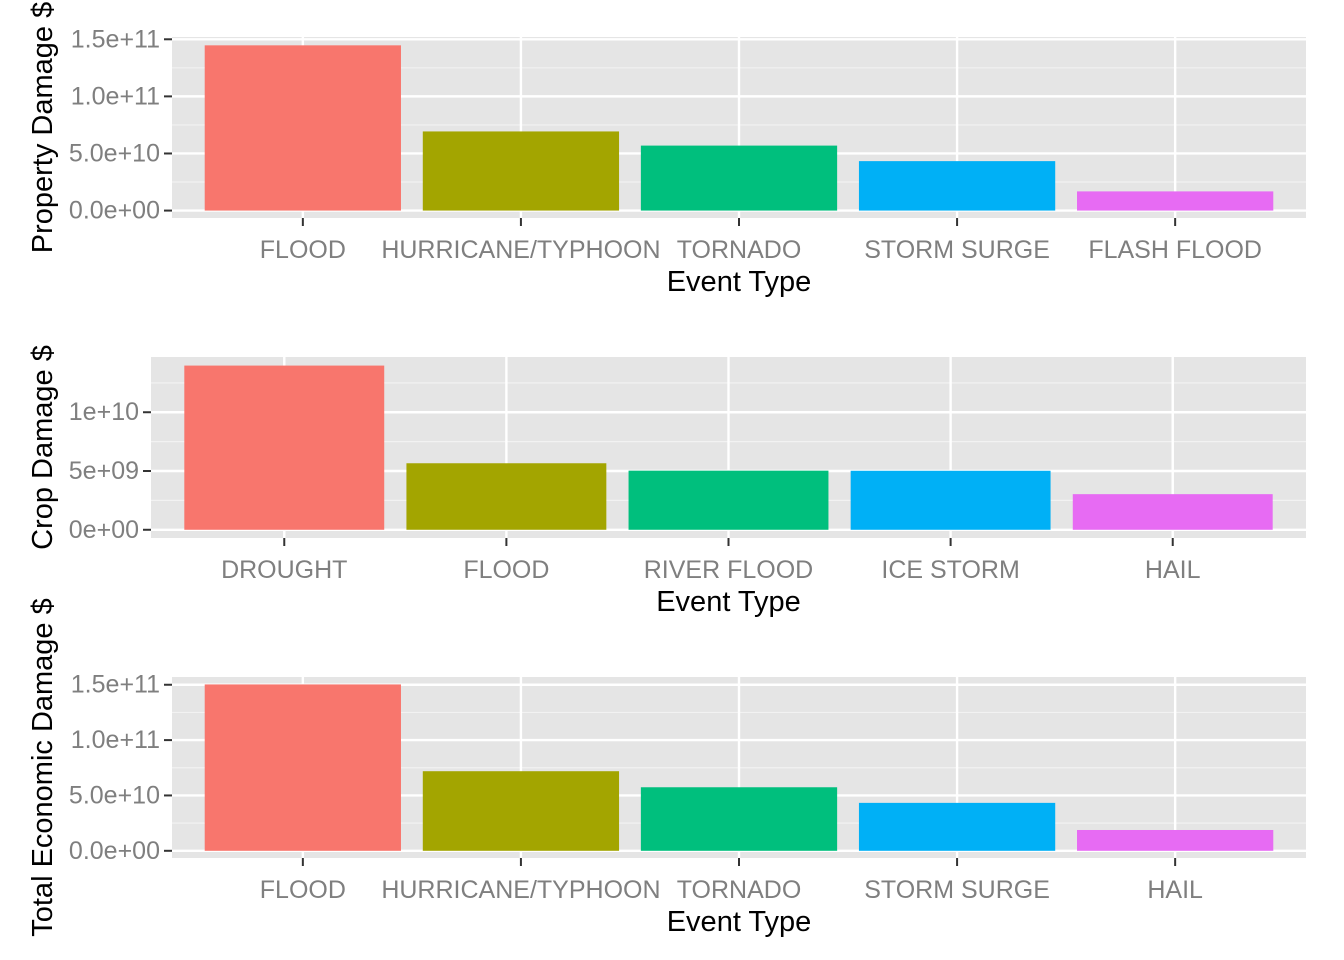 This screenshot has height=960, width=1344. Describe the element at coordinates (284, 570) in the screenshot. I see `x-tick-label: DROUGHT` at that location.